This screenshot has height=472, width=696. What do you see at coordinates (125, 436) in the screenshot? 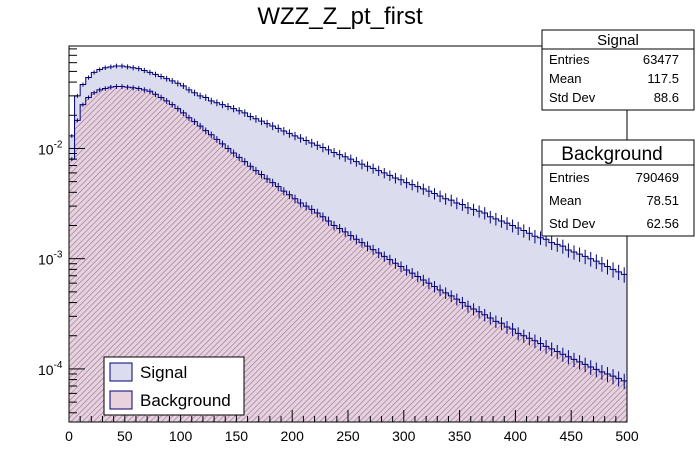
I see `x-tick-label: 50` at bounding box center [125, 436].